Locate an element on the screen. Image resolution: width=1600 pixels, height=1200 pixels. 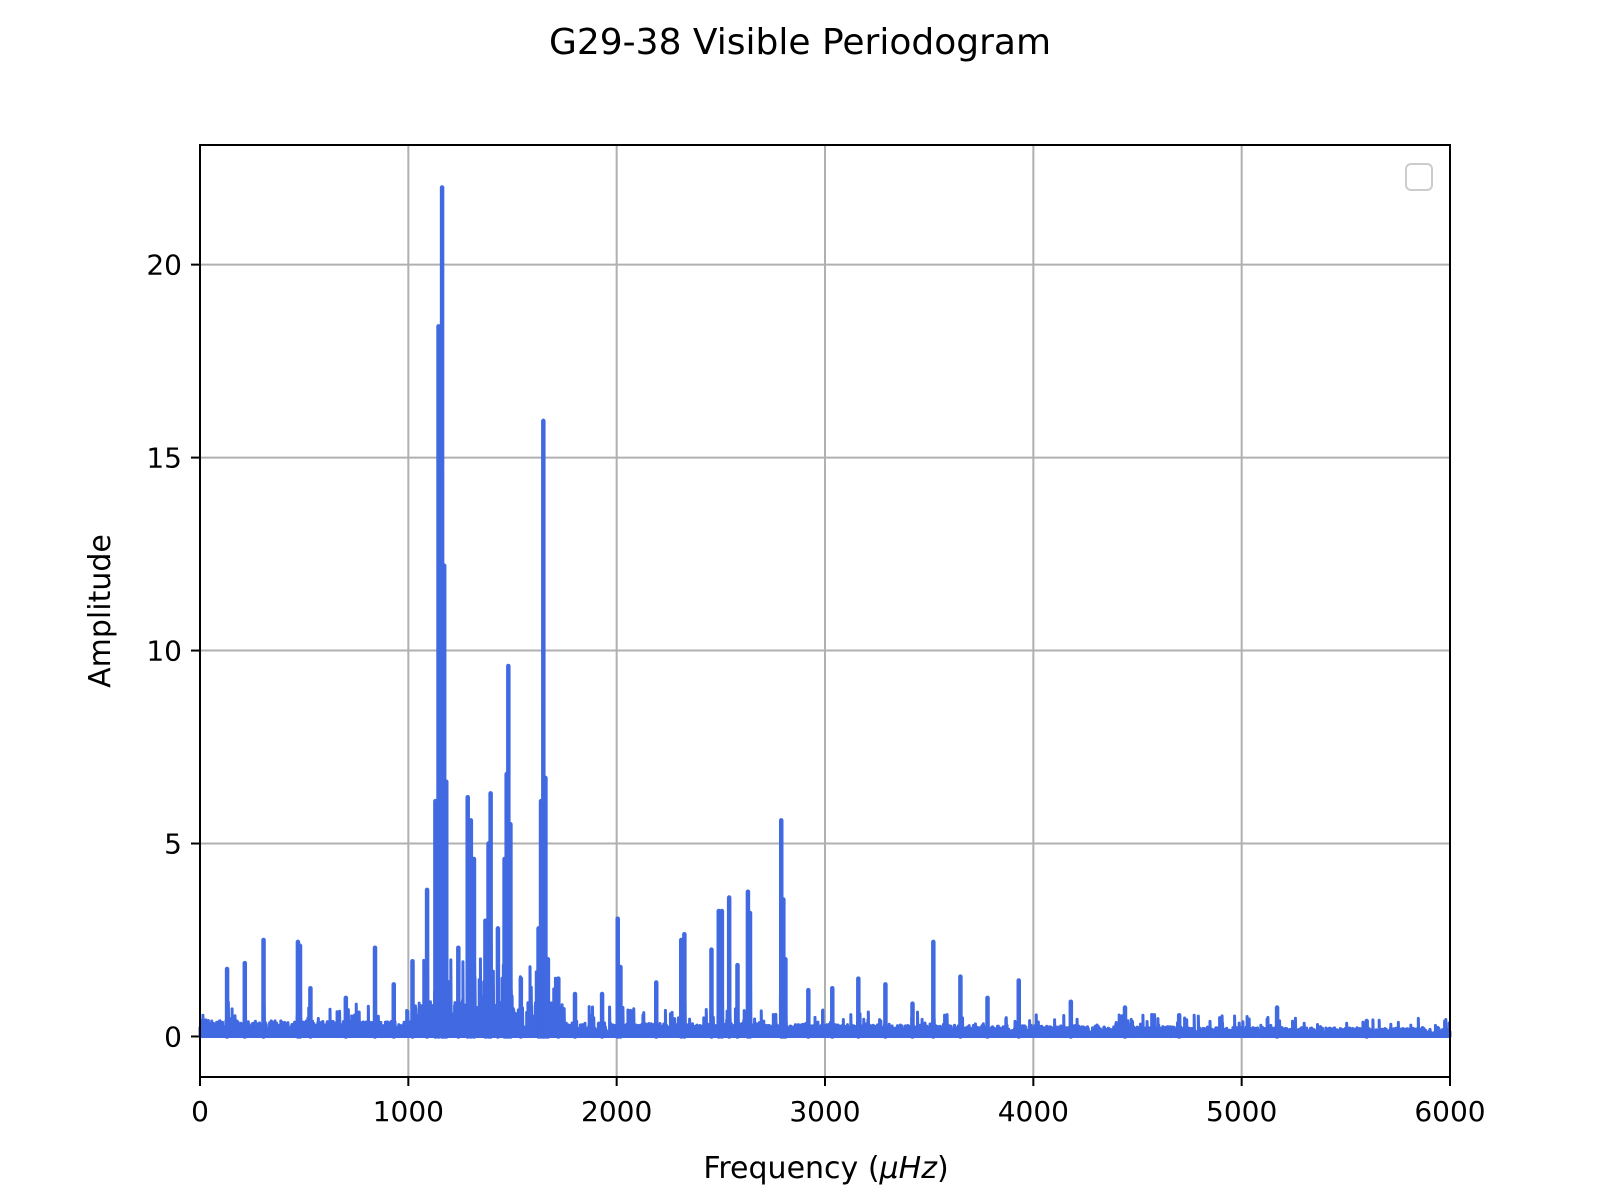
x-tick-label: 6000 is located at coordinates (1449, 1111).